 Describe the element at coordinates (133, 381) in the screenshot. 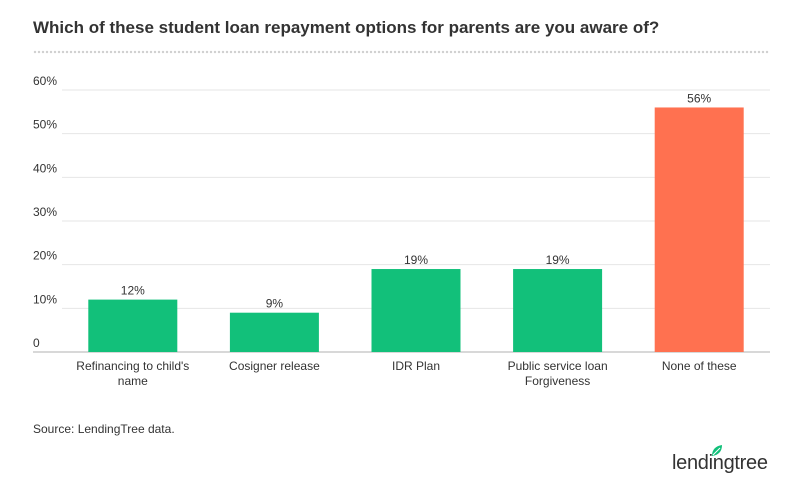

I see `x-tick-label: name` at that location.